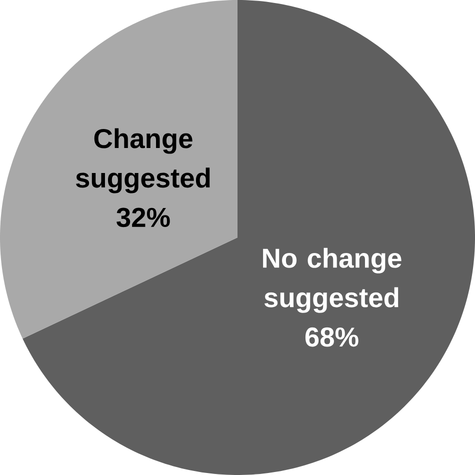  Describe the element at coordinates (331, 337) in the screenshot. I see `data-label: 68%` at that location.